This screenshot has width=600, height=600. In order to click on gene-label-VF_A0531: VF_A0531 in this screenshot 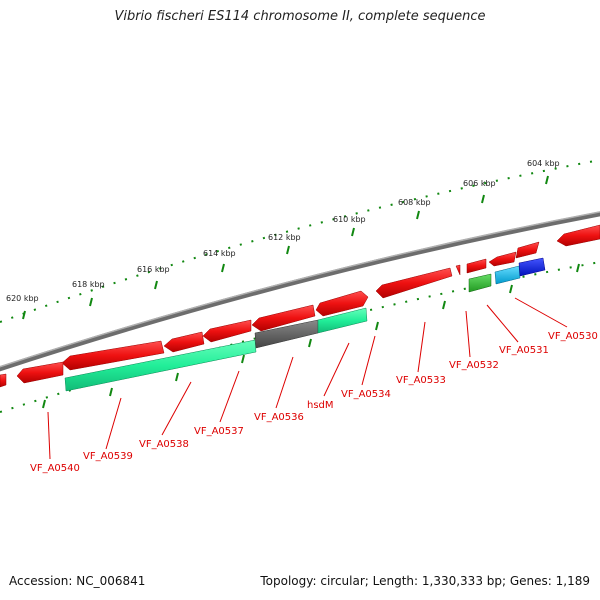, I will do `click(524, 350)`.